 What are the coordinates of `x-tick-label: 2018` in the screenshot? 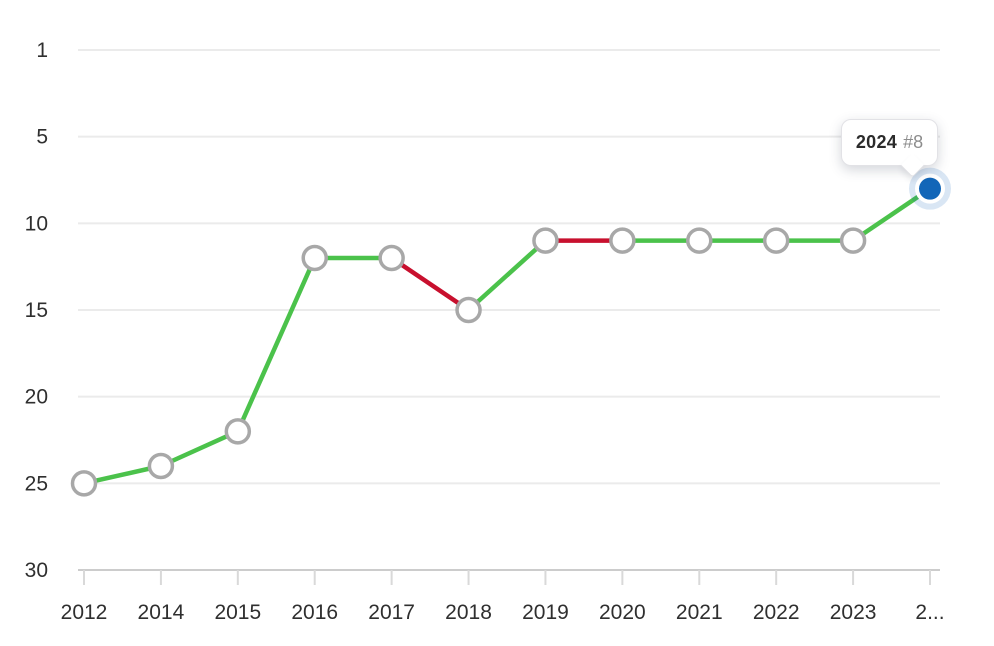 It's located at (468, 612).